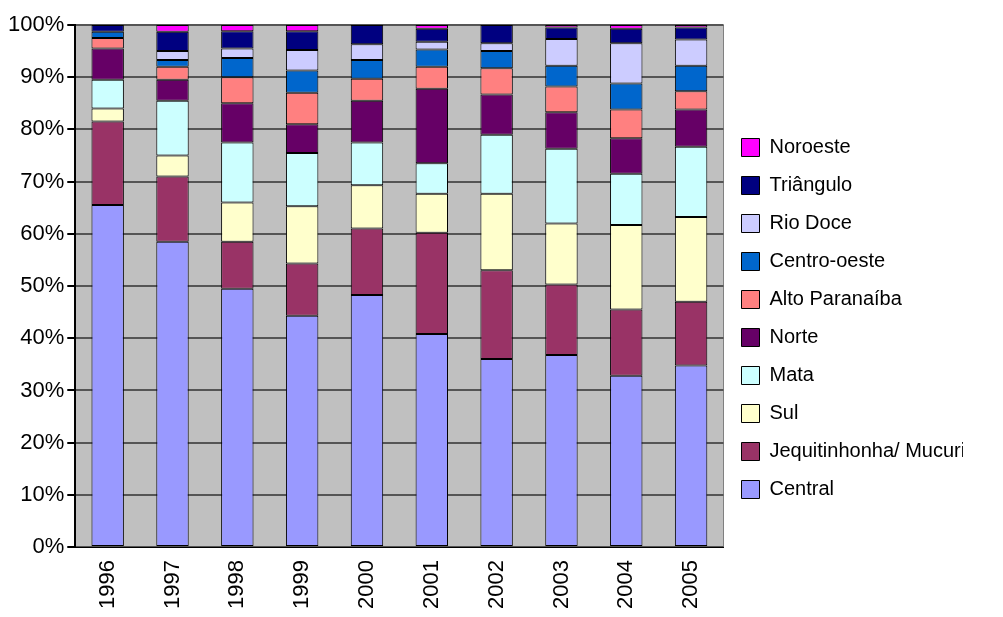  Describe the element at coordinates (48, 546) in the screenshot. I see `y-tick-label: 0%` at that location.